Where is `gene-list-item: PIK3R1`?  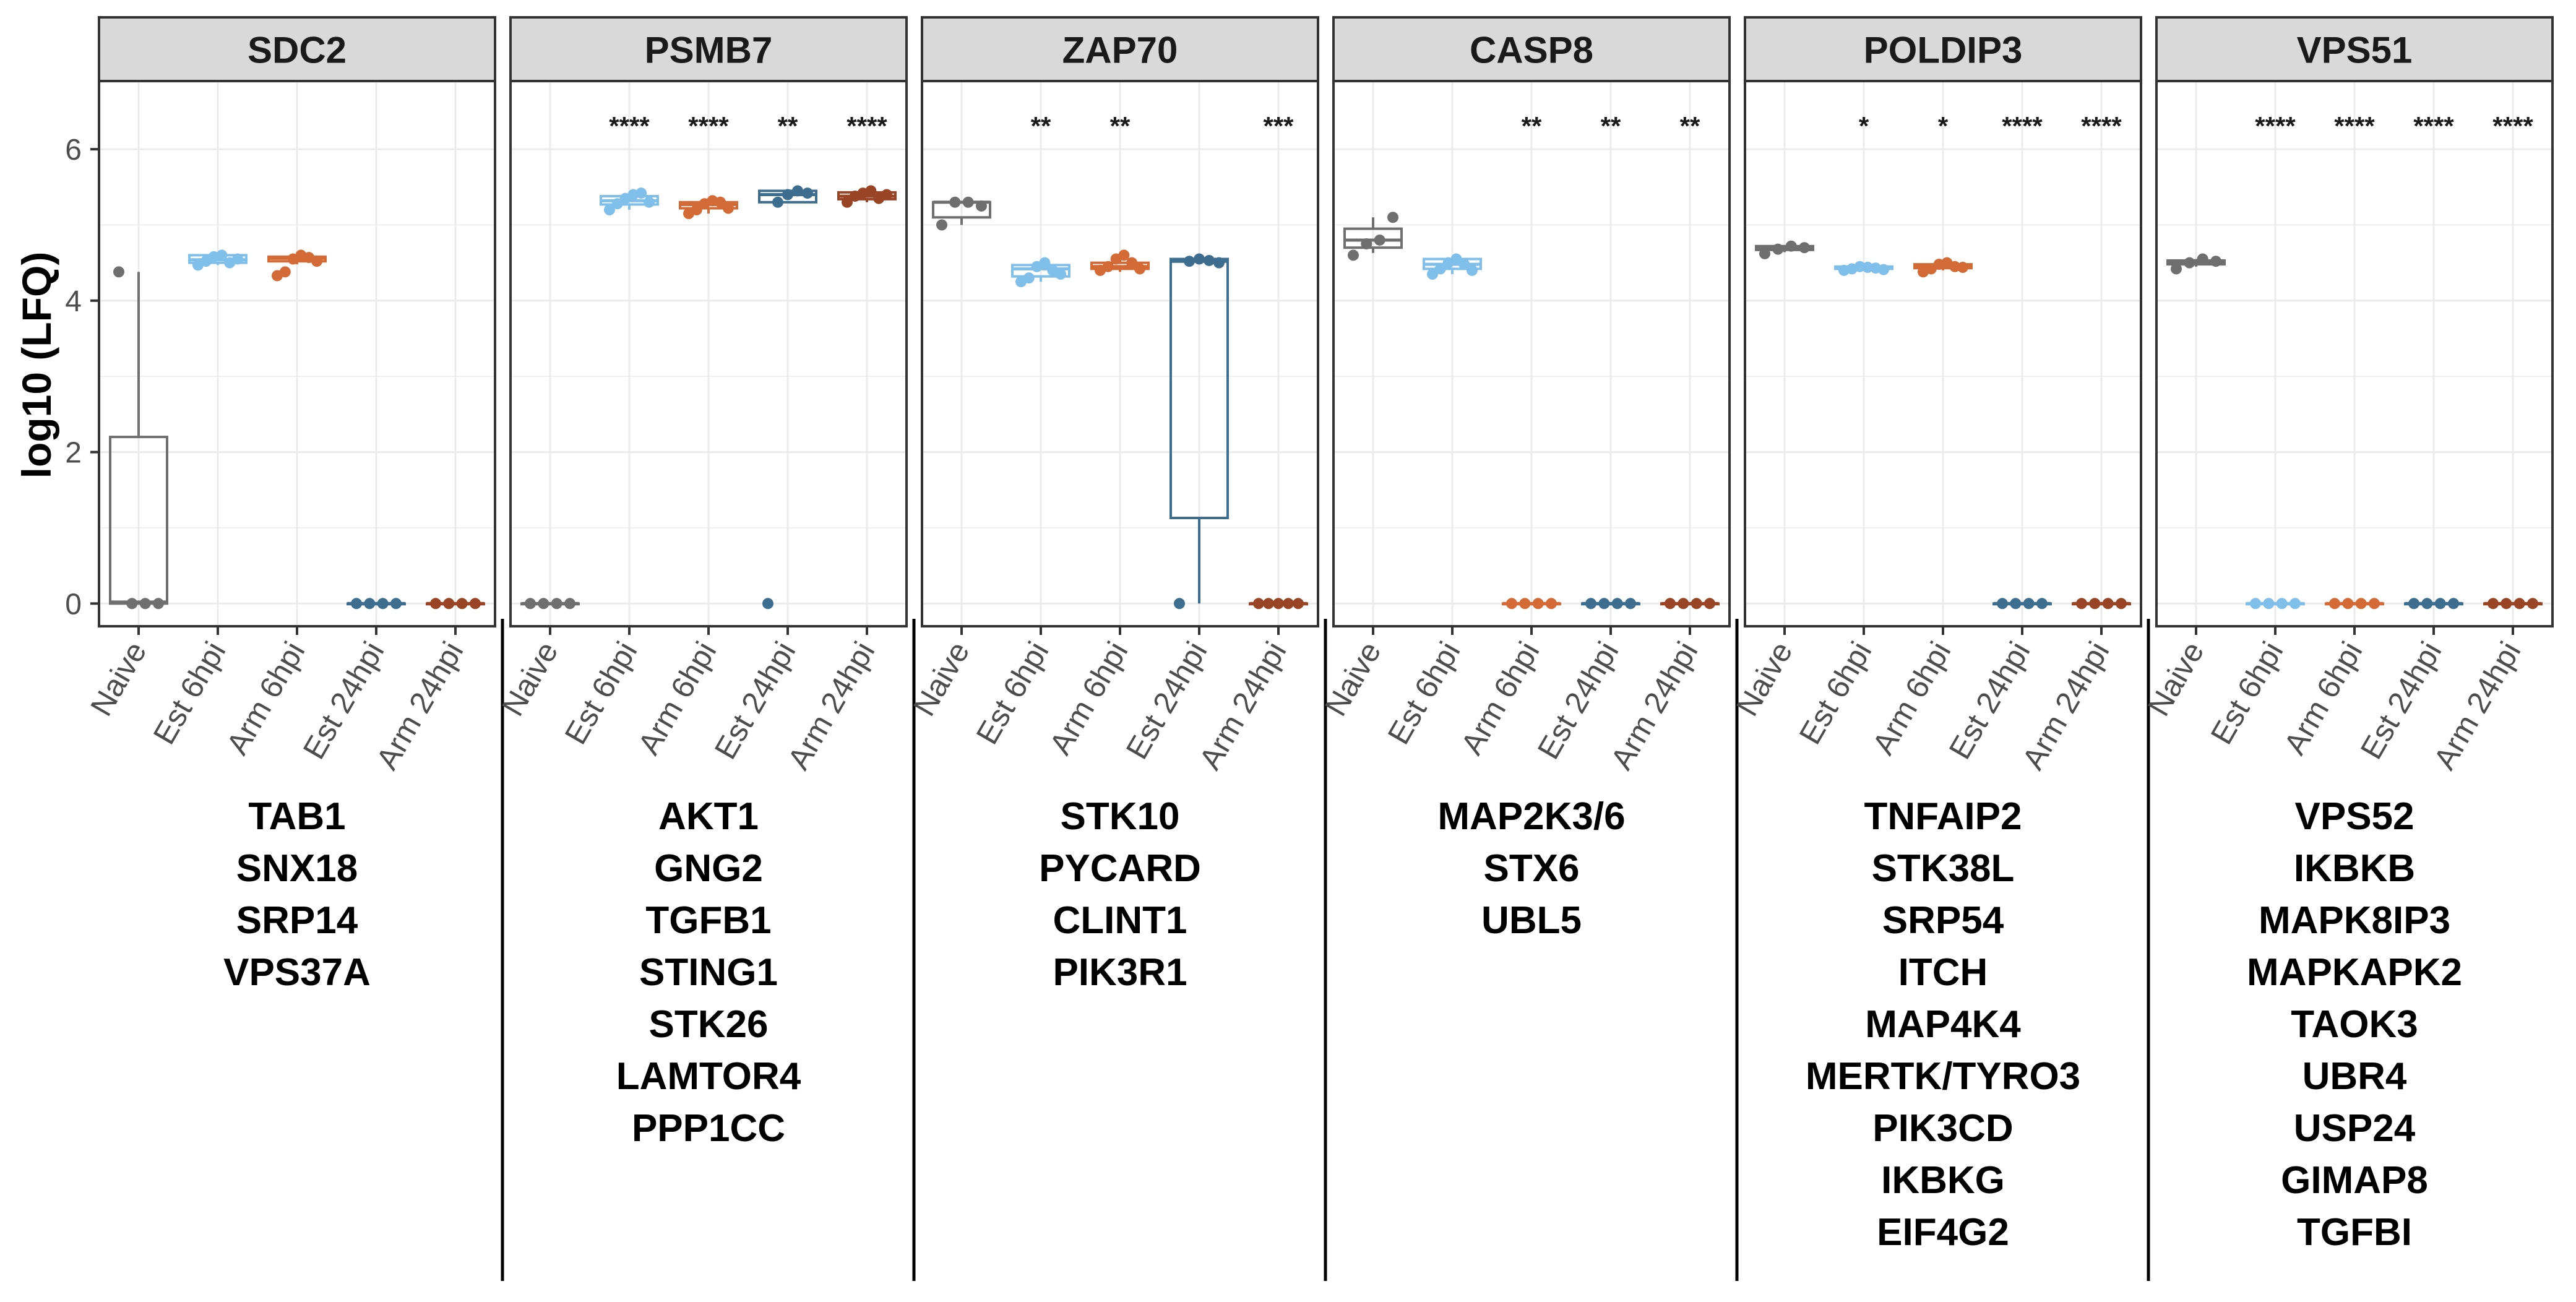
gene-list-item: PIK3R1 is located at coordinates (1120, 973).